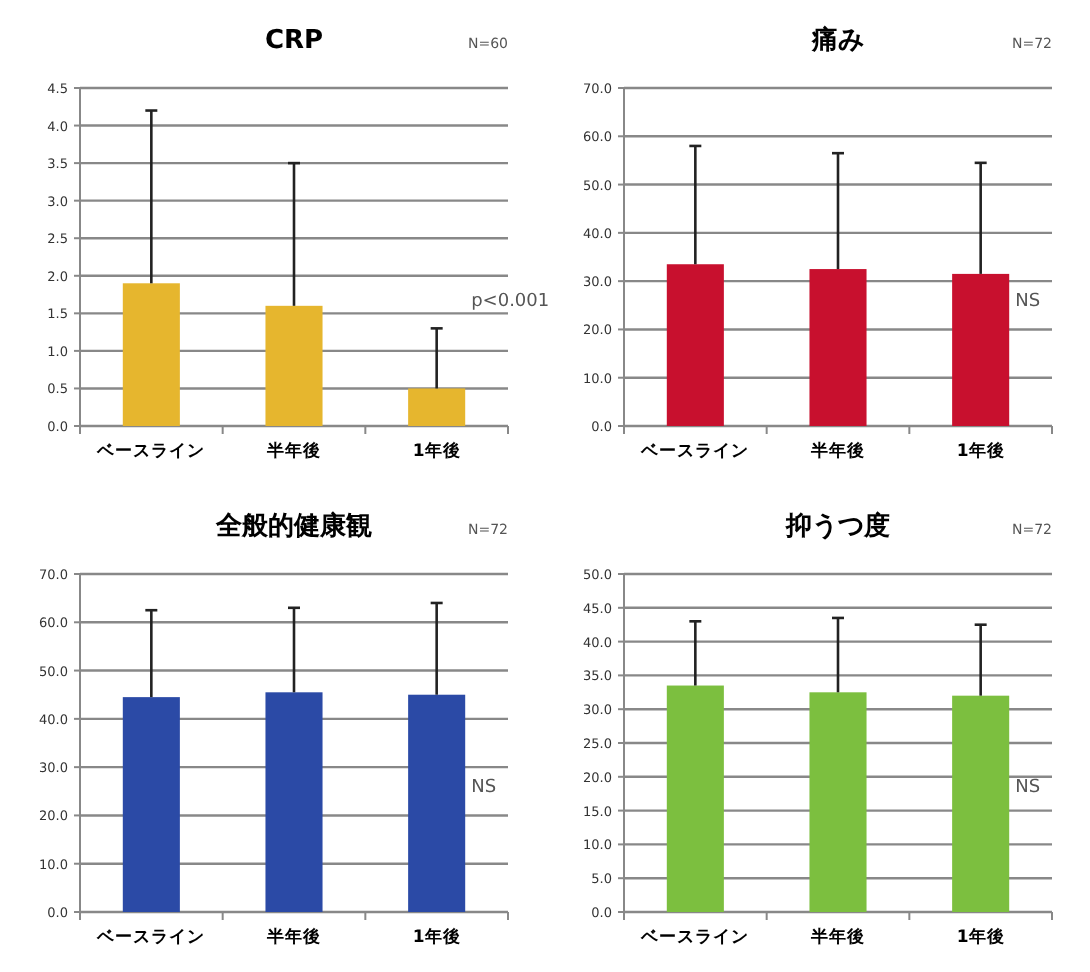  What do you see at coordinates (294, 41) in the screenshot?
I see `chart-title: CRP` at bounding box center [294, 41].